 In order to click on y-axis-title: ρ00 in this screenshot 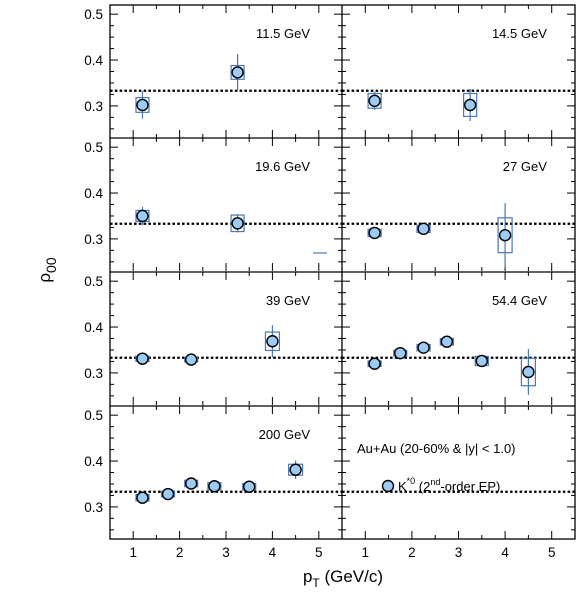, I will do `click(47, 269)`.